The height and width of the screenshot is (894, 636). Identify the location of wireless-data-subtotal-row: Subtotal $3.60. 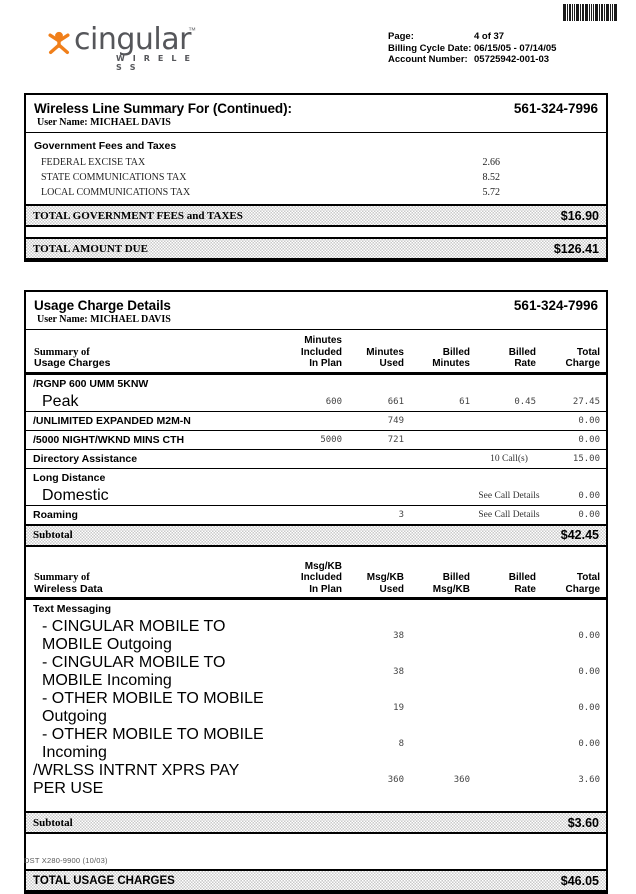
(316, 822).